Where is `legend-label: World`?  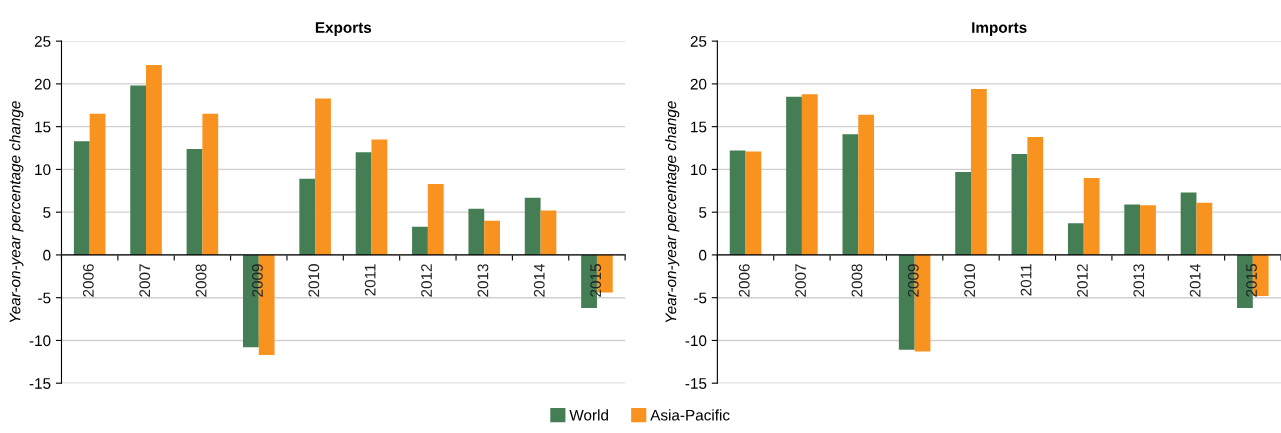 legend-label: World is located at coordinates (588, 415).